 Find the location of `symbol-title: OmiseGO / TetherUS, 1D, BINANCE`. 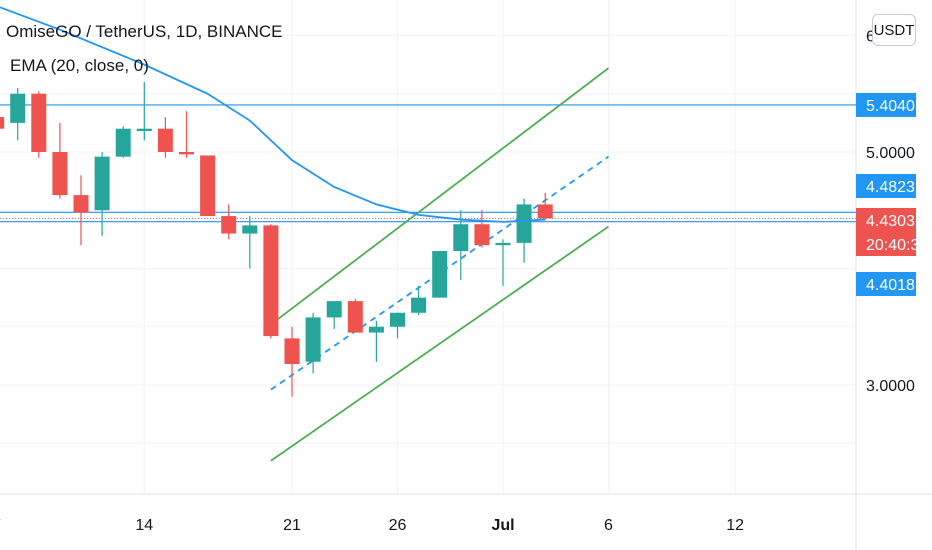

symbol-title: OmiseGO / TetherUS, 1D, BINANCE is located at coordinates (144, 31).